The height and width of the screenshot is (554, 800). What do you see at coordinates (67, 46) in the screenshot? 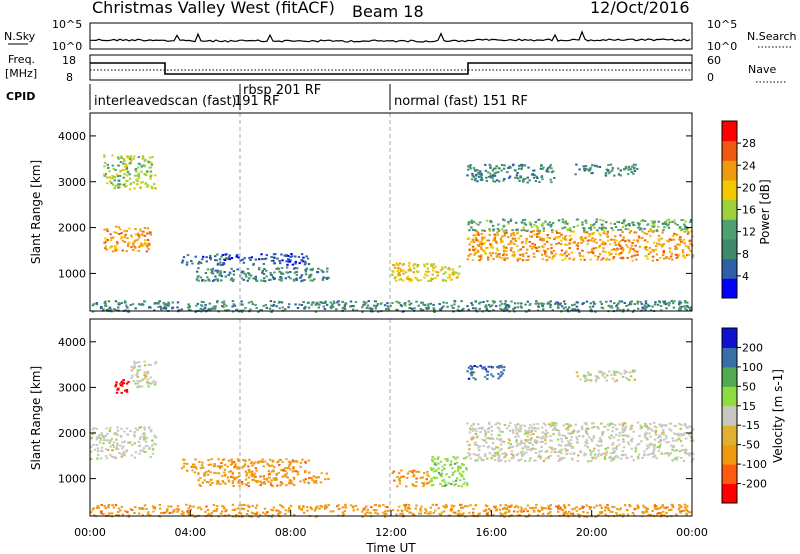
I see `noise-left-tick-bottom: 10^0` at bounding box center [67, 46].